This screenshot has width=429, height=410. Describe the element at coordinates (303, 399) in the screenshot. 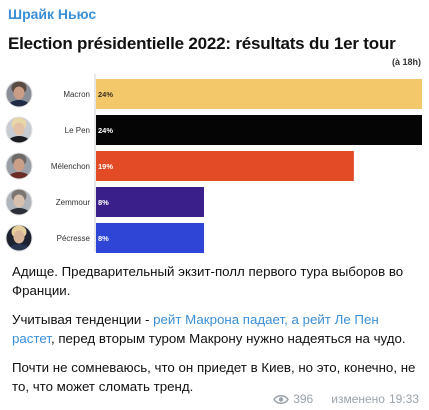

I see `views-count: 396` at that location.